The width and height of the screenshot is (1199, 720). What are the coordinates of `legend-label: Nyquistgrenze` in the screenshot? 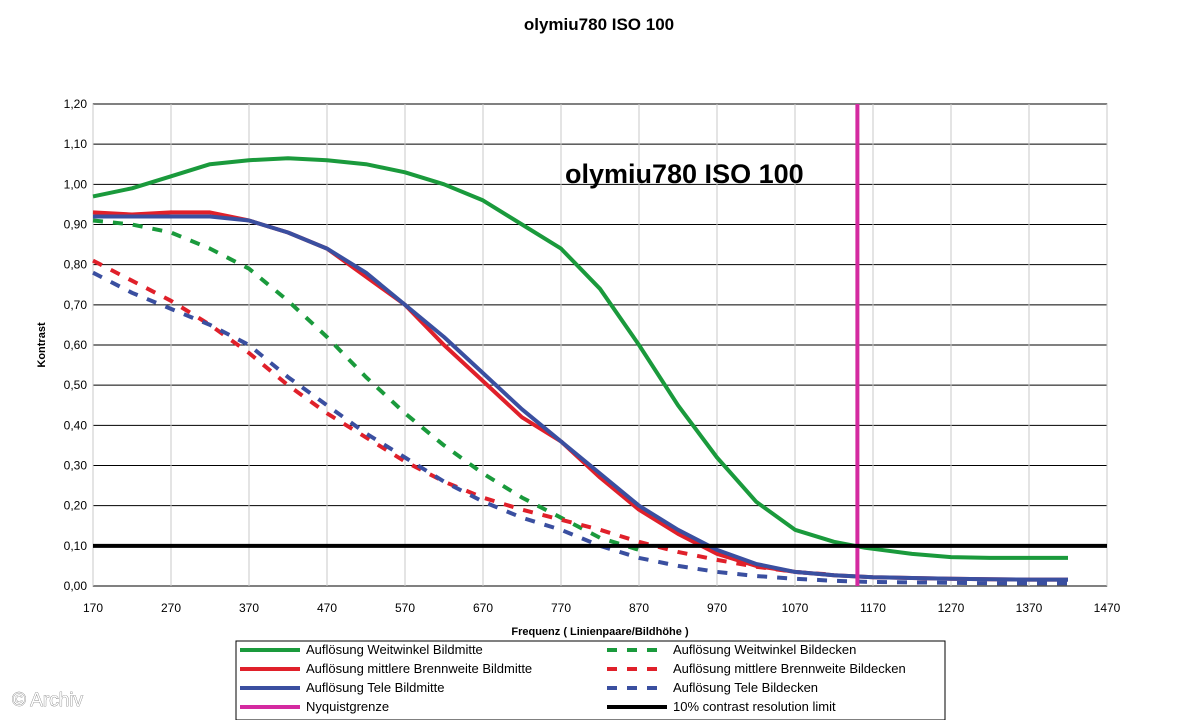 It's located at (347, 706).